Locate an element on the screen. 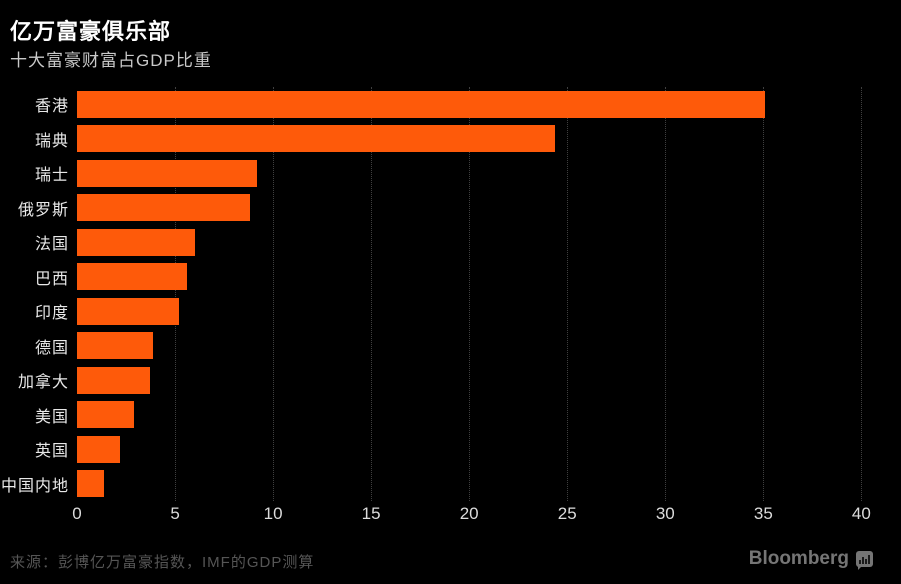  x-tick-label: 0 is located at coordinates (77, 513).